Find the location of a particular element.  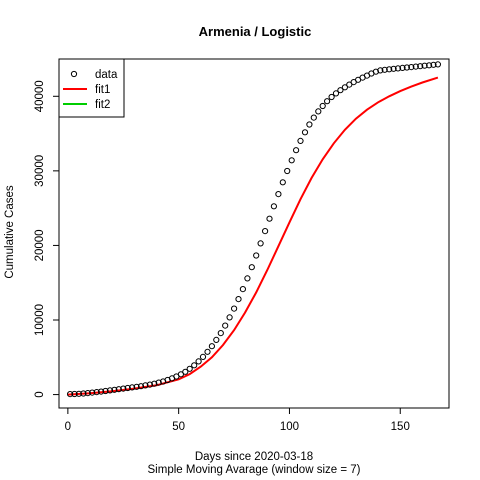

legend-data-label: data is located at coordinates (106, 75).